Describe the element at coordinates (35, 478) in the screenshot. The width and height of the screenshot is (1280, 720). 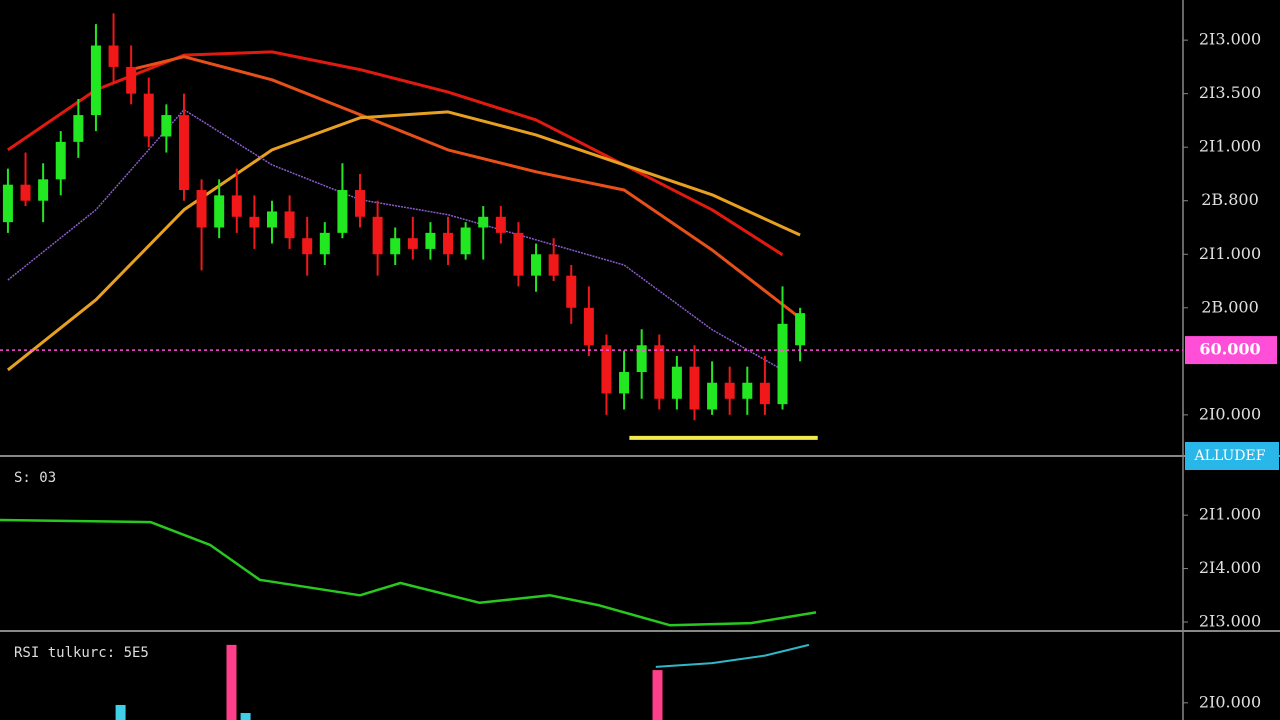
I see `panel-title: S: 03` at that location.